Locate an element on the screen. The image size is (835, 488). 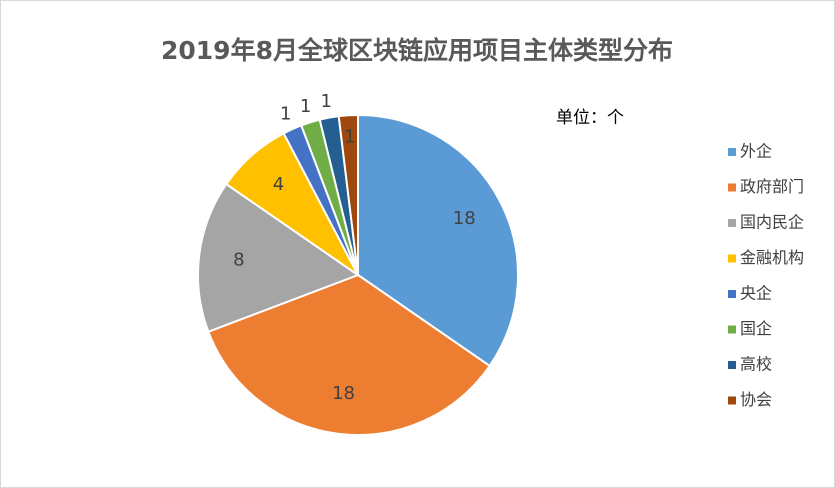
unit-label: 单位：个 is located at coordinates (590, 118).